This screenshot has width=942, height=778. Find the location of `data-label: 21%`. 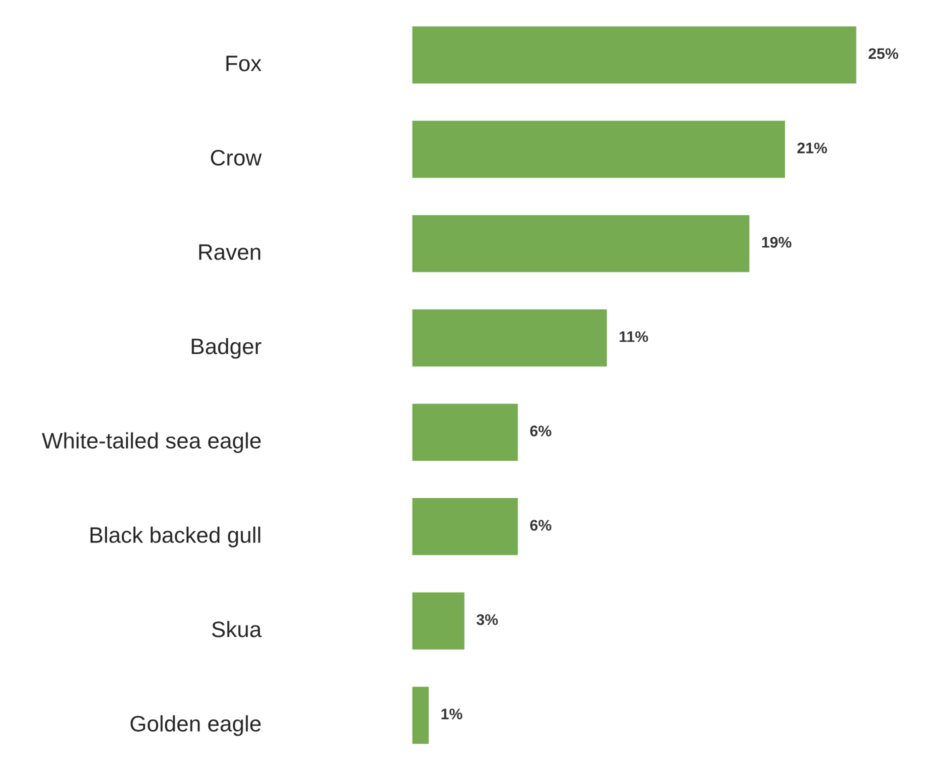

data-label: 21% is located at coordinates (812, 148).